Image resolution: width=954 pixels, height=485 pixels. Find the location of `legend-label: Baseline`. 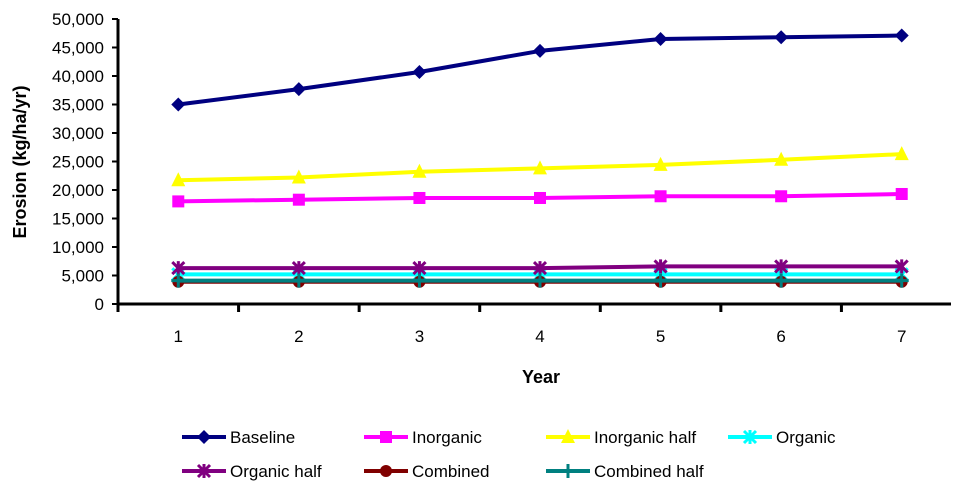

legend-label: Baseline is located at coordinates (262, 437).